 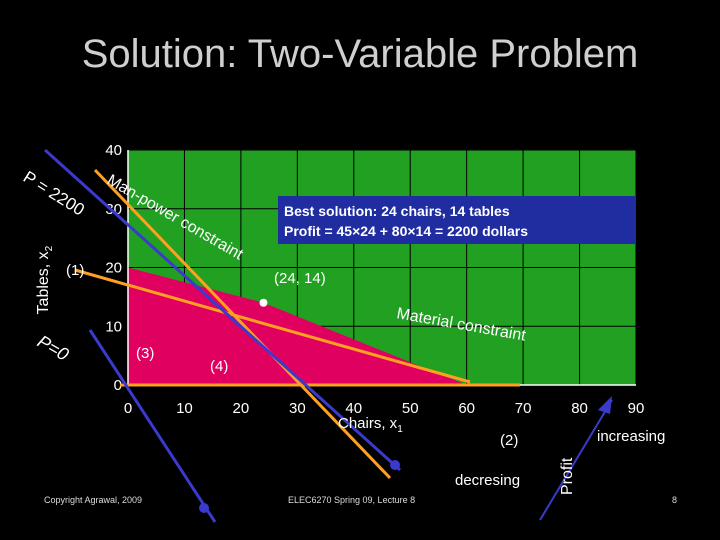 What do you see at coordinates (636, 408) in the screenshot?
I see `x-tick-label: 90` at bounding box center [636, 408].